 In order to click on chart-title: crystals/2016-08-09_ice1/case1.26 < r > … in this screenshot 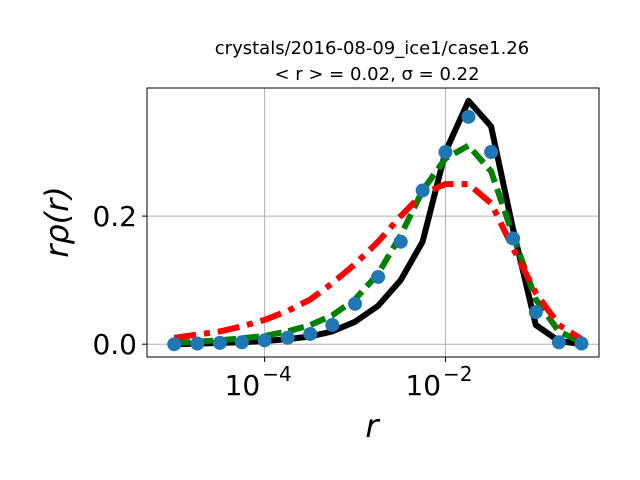, I will do `click(372, 61)`.